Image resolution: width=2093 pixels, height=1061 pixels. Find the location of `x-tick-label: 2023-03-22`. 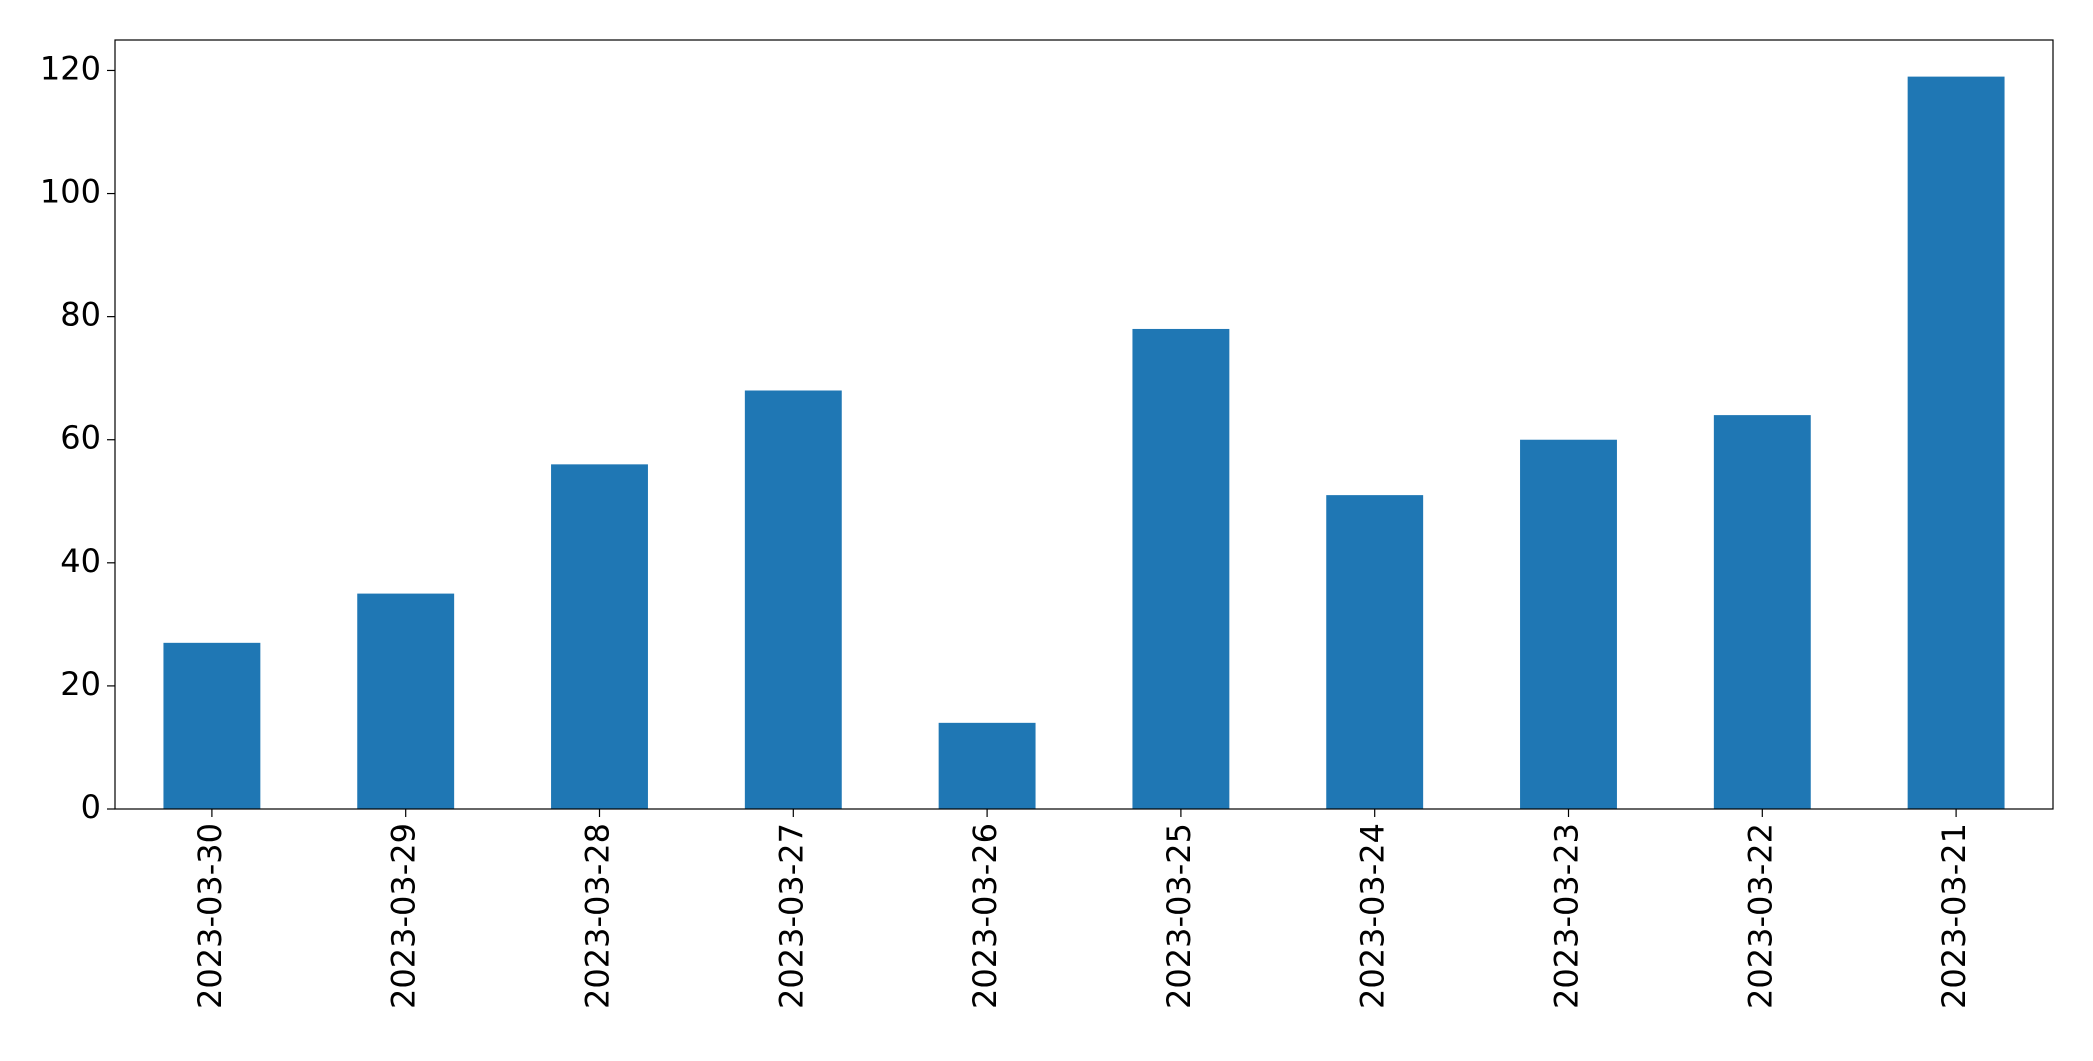

x-tick-label: 2023-03-22 is located at coordinates (1760, 916).